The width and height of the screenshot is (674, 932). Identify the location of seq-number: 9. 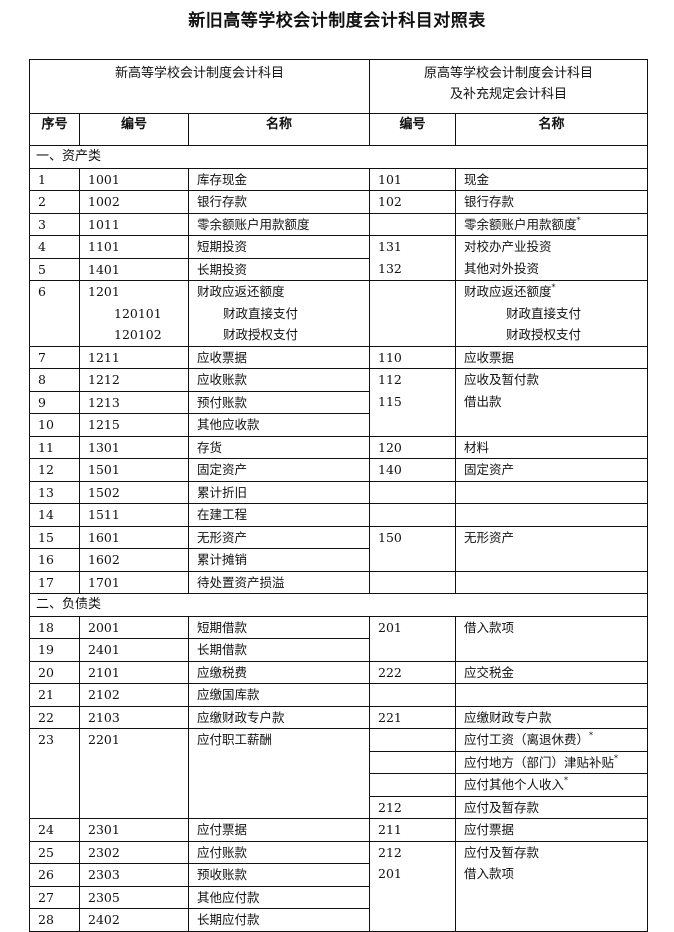
(42, 402).